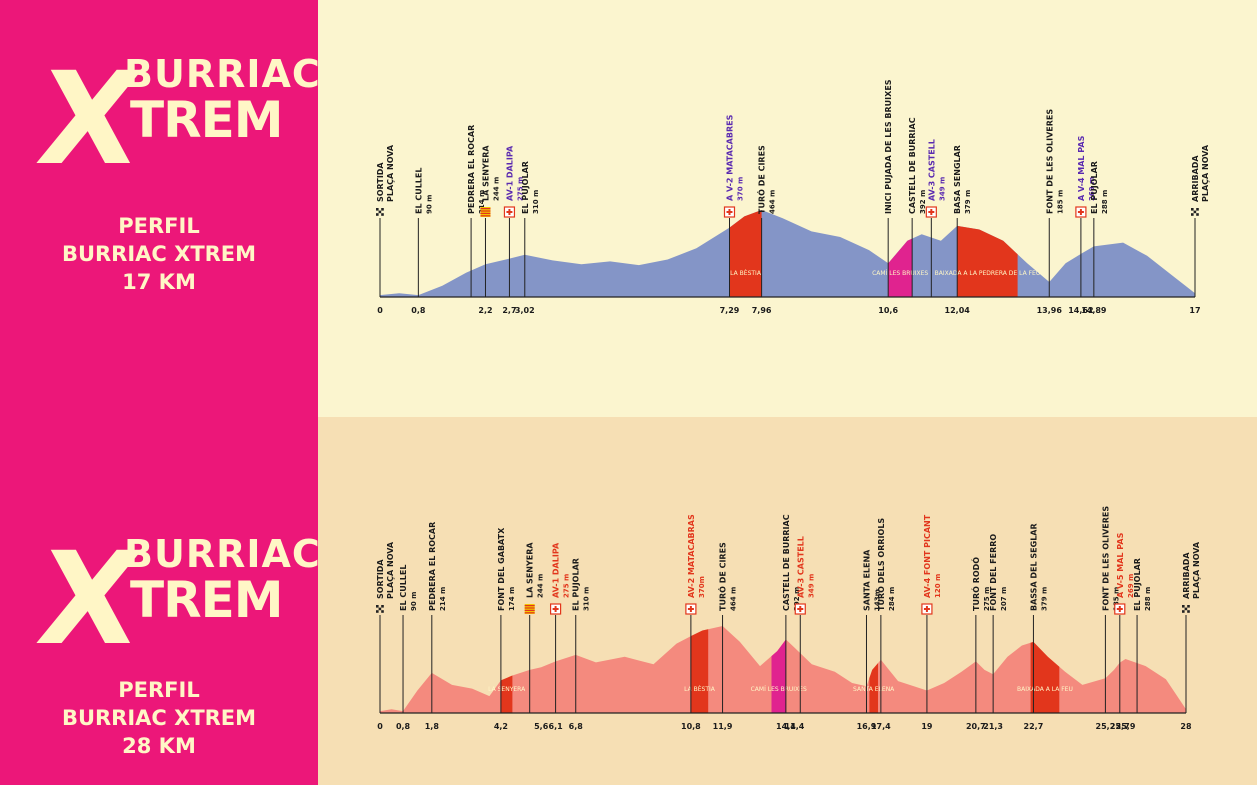  I want to click on marker-name: AV-2 MATACABRAS, so click(691, 556).